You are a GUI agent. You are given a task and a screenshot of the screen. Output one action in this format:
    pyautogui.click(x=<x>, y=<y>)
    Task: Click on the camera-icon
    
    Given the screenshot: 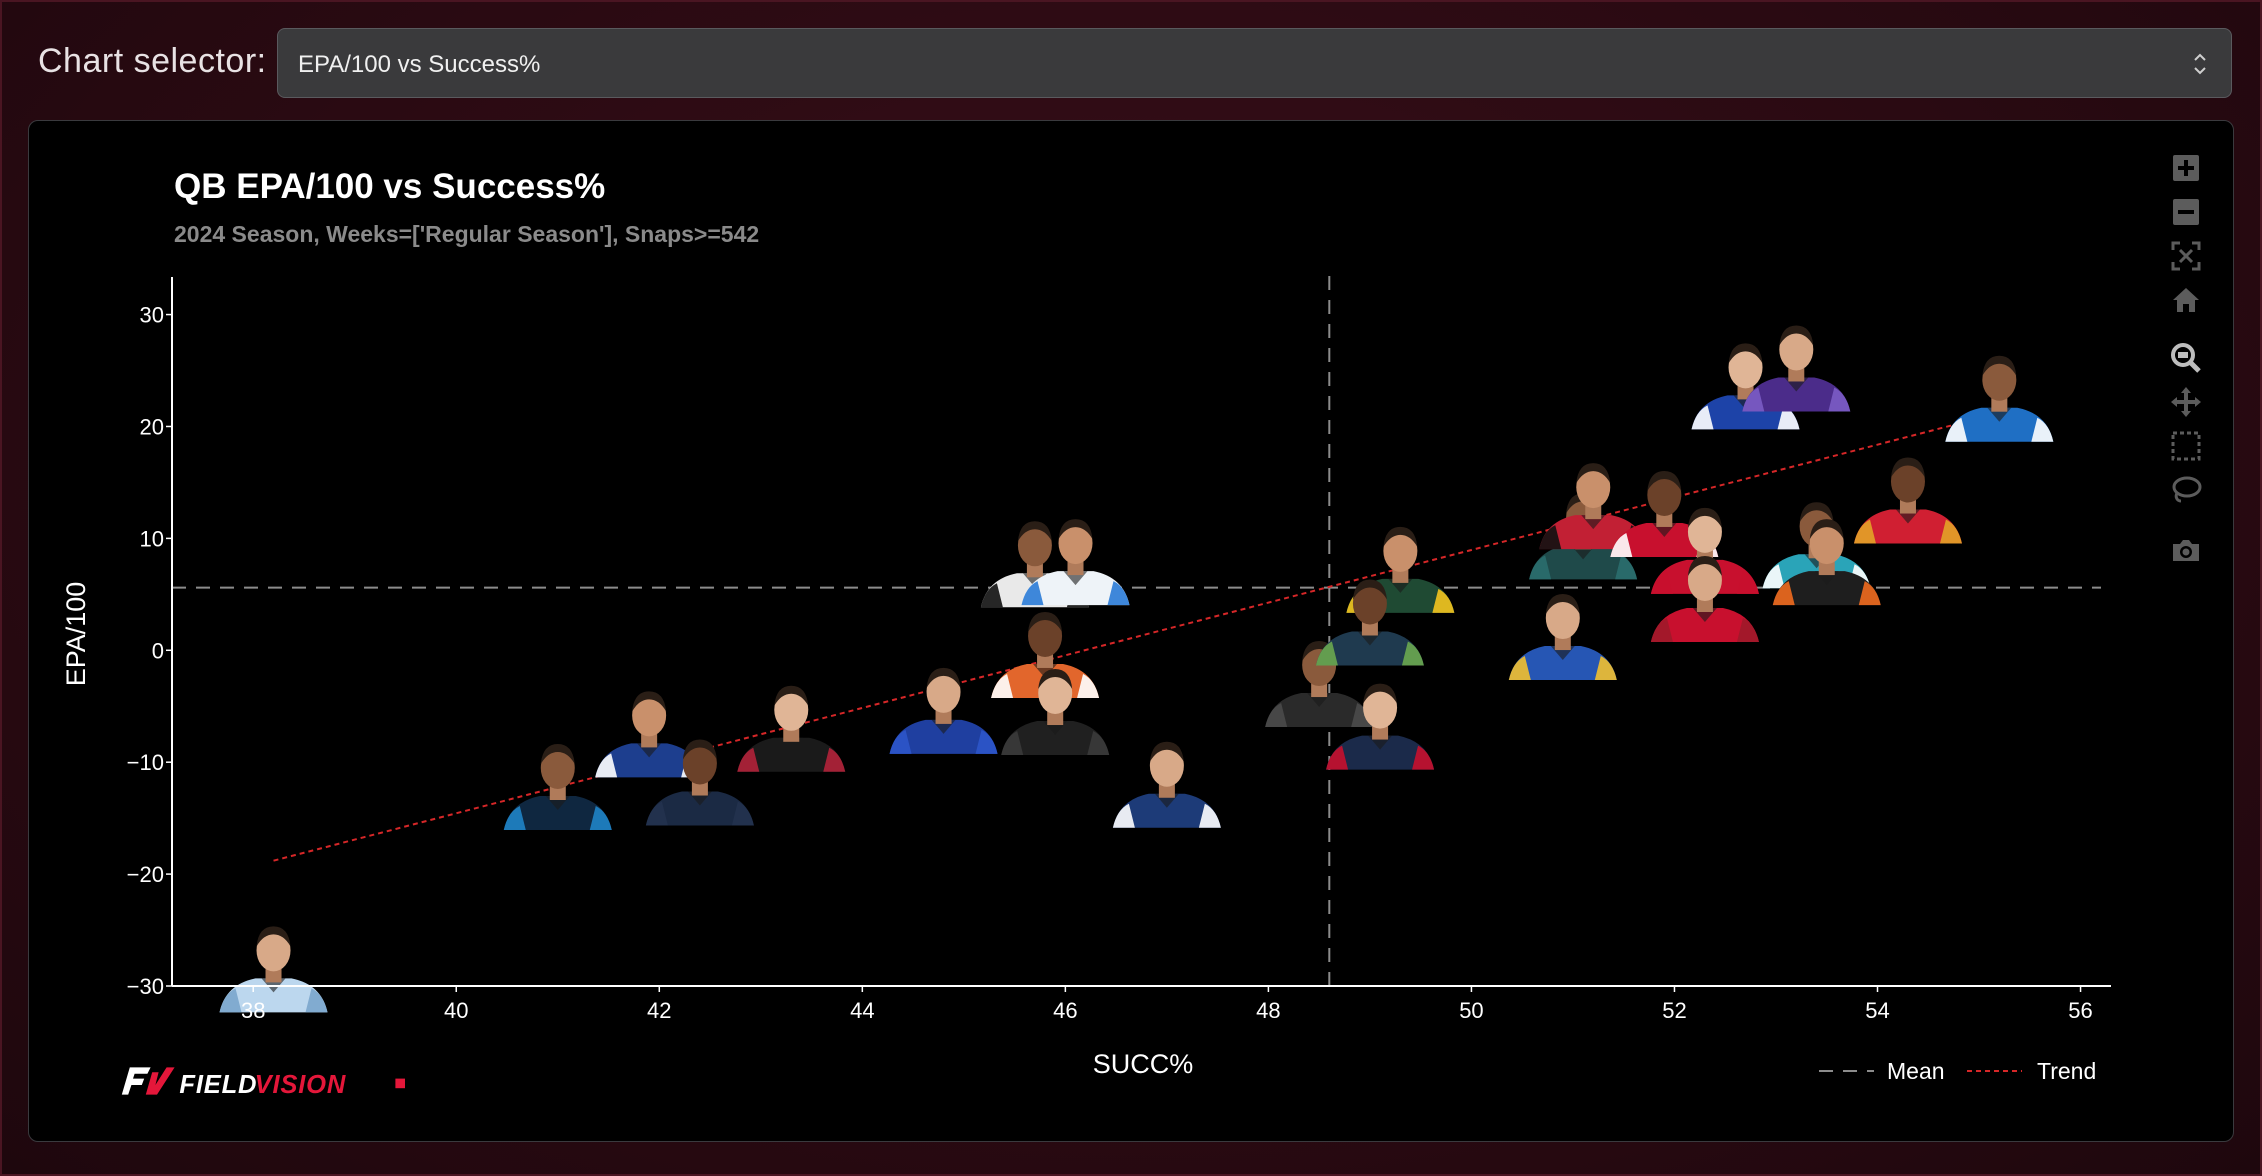 What is the action you would take?
    pyautogui.click(x=2186, y=550)
    